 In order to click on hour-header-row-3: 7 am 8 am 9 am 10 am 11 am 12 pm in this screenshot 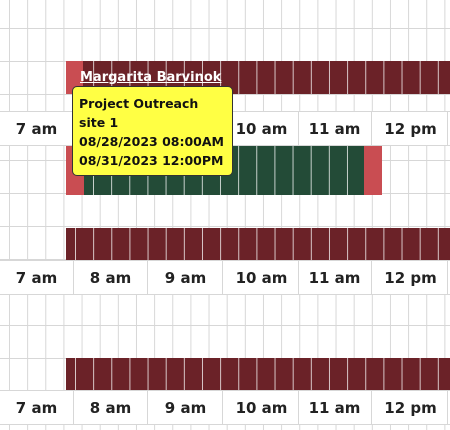, I will do `click(225, 407)`.